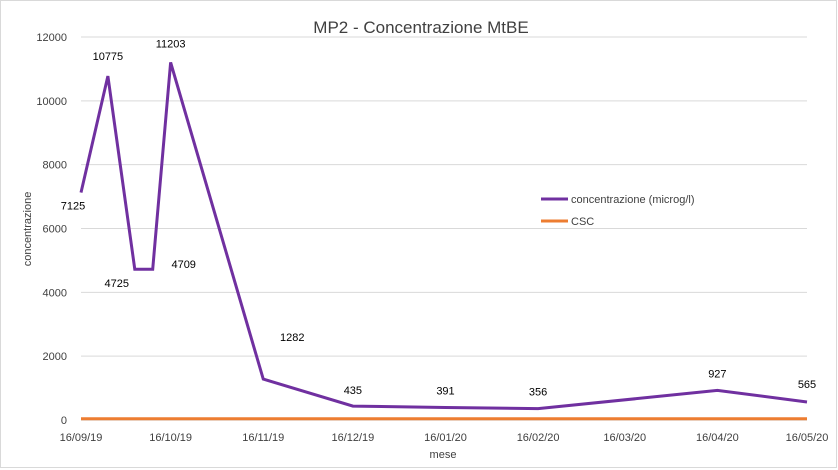 The width and height of the screenshot is (838, 470). What do you see at coordinates (292, 338) in the screenshot?
I see `data-label: 1282` at bounding box center [292, 338].